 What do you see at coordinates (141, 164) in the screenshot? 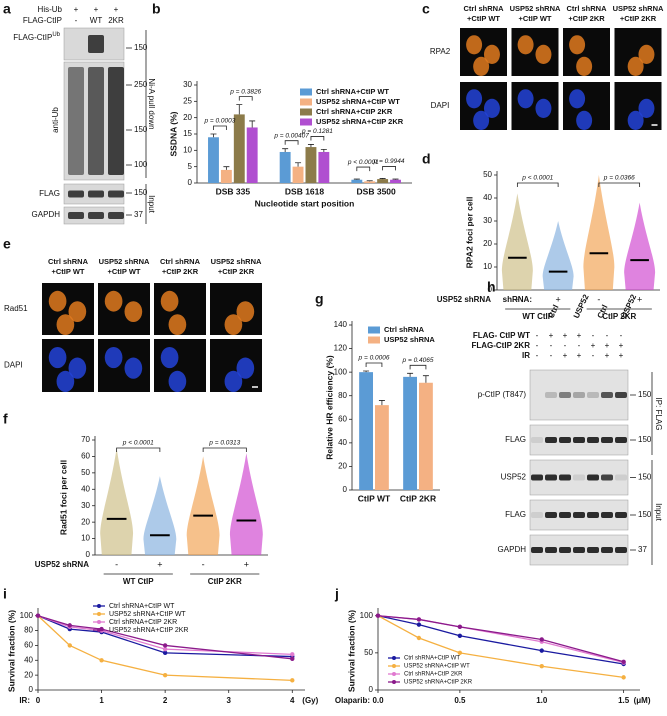
I see `marker-label: 100` at bounding box center [141, 164].